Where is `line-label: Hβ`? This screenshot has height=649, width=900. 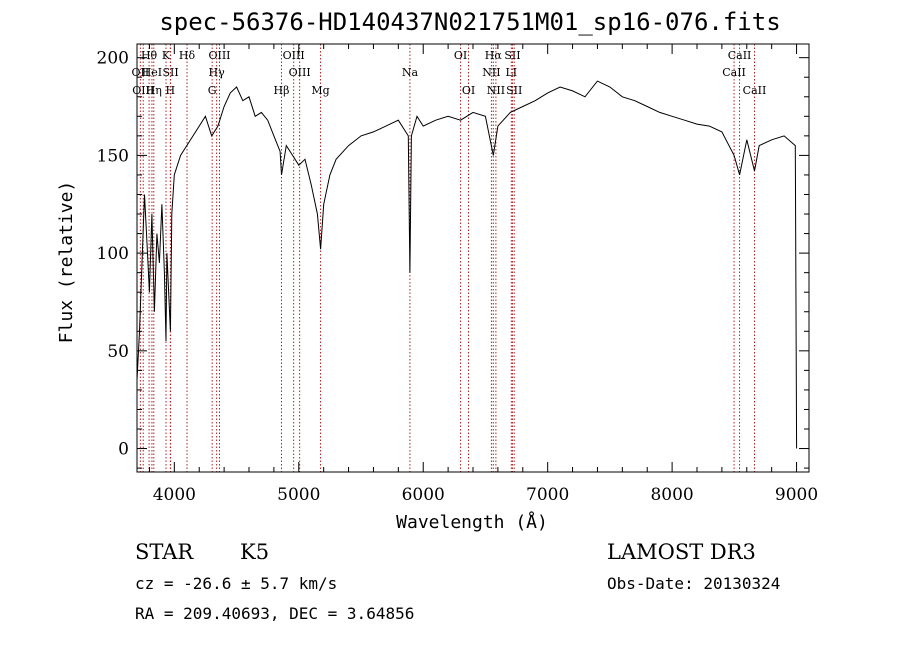 line-label: Hβ is located at coordinates (282, 90).